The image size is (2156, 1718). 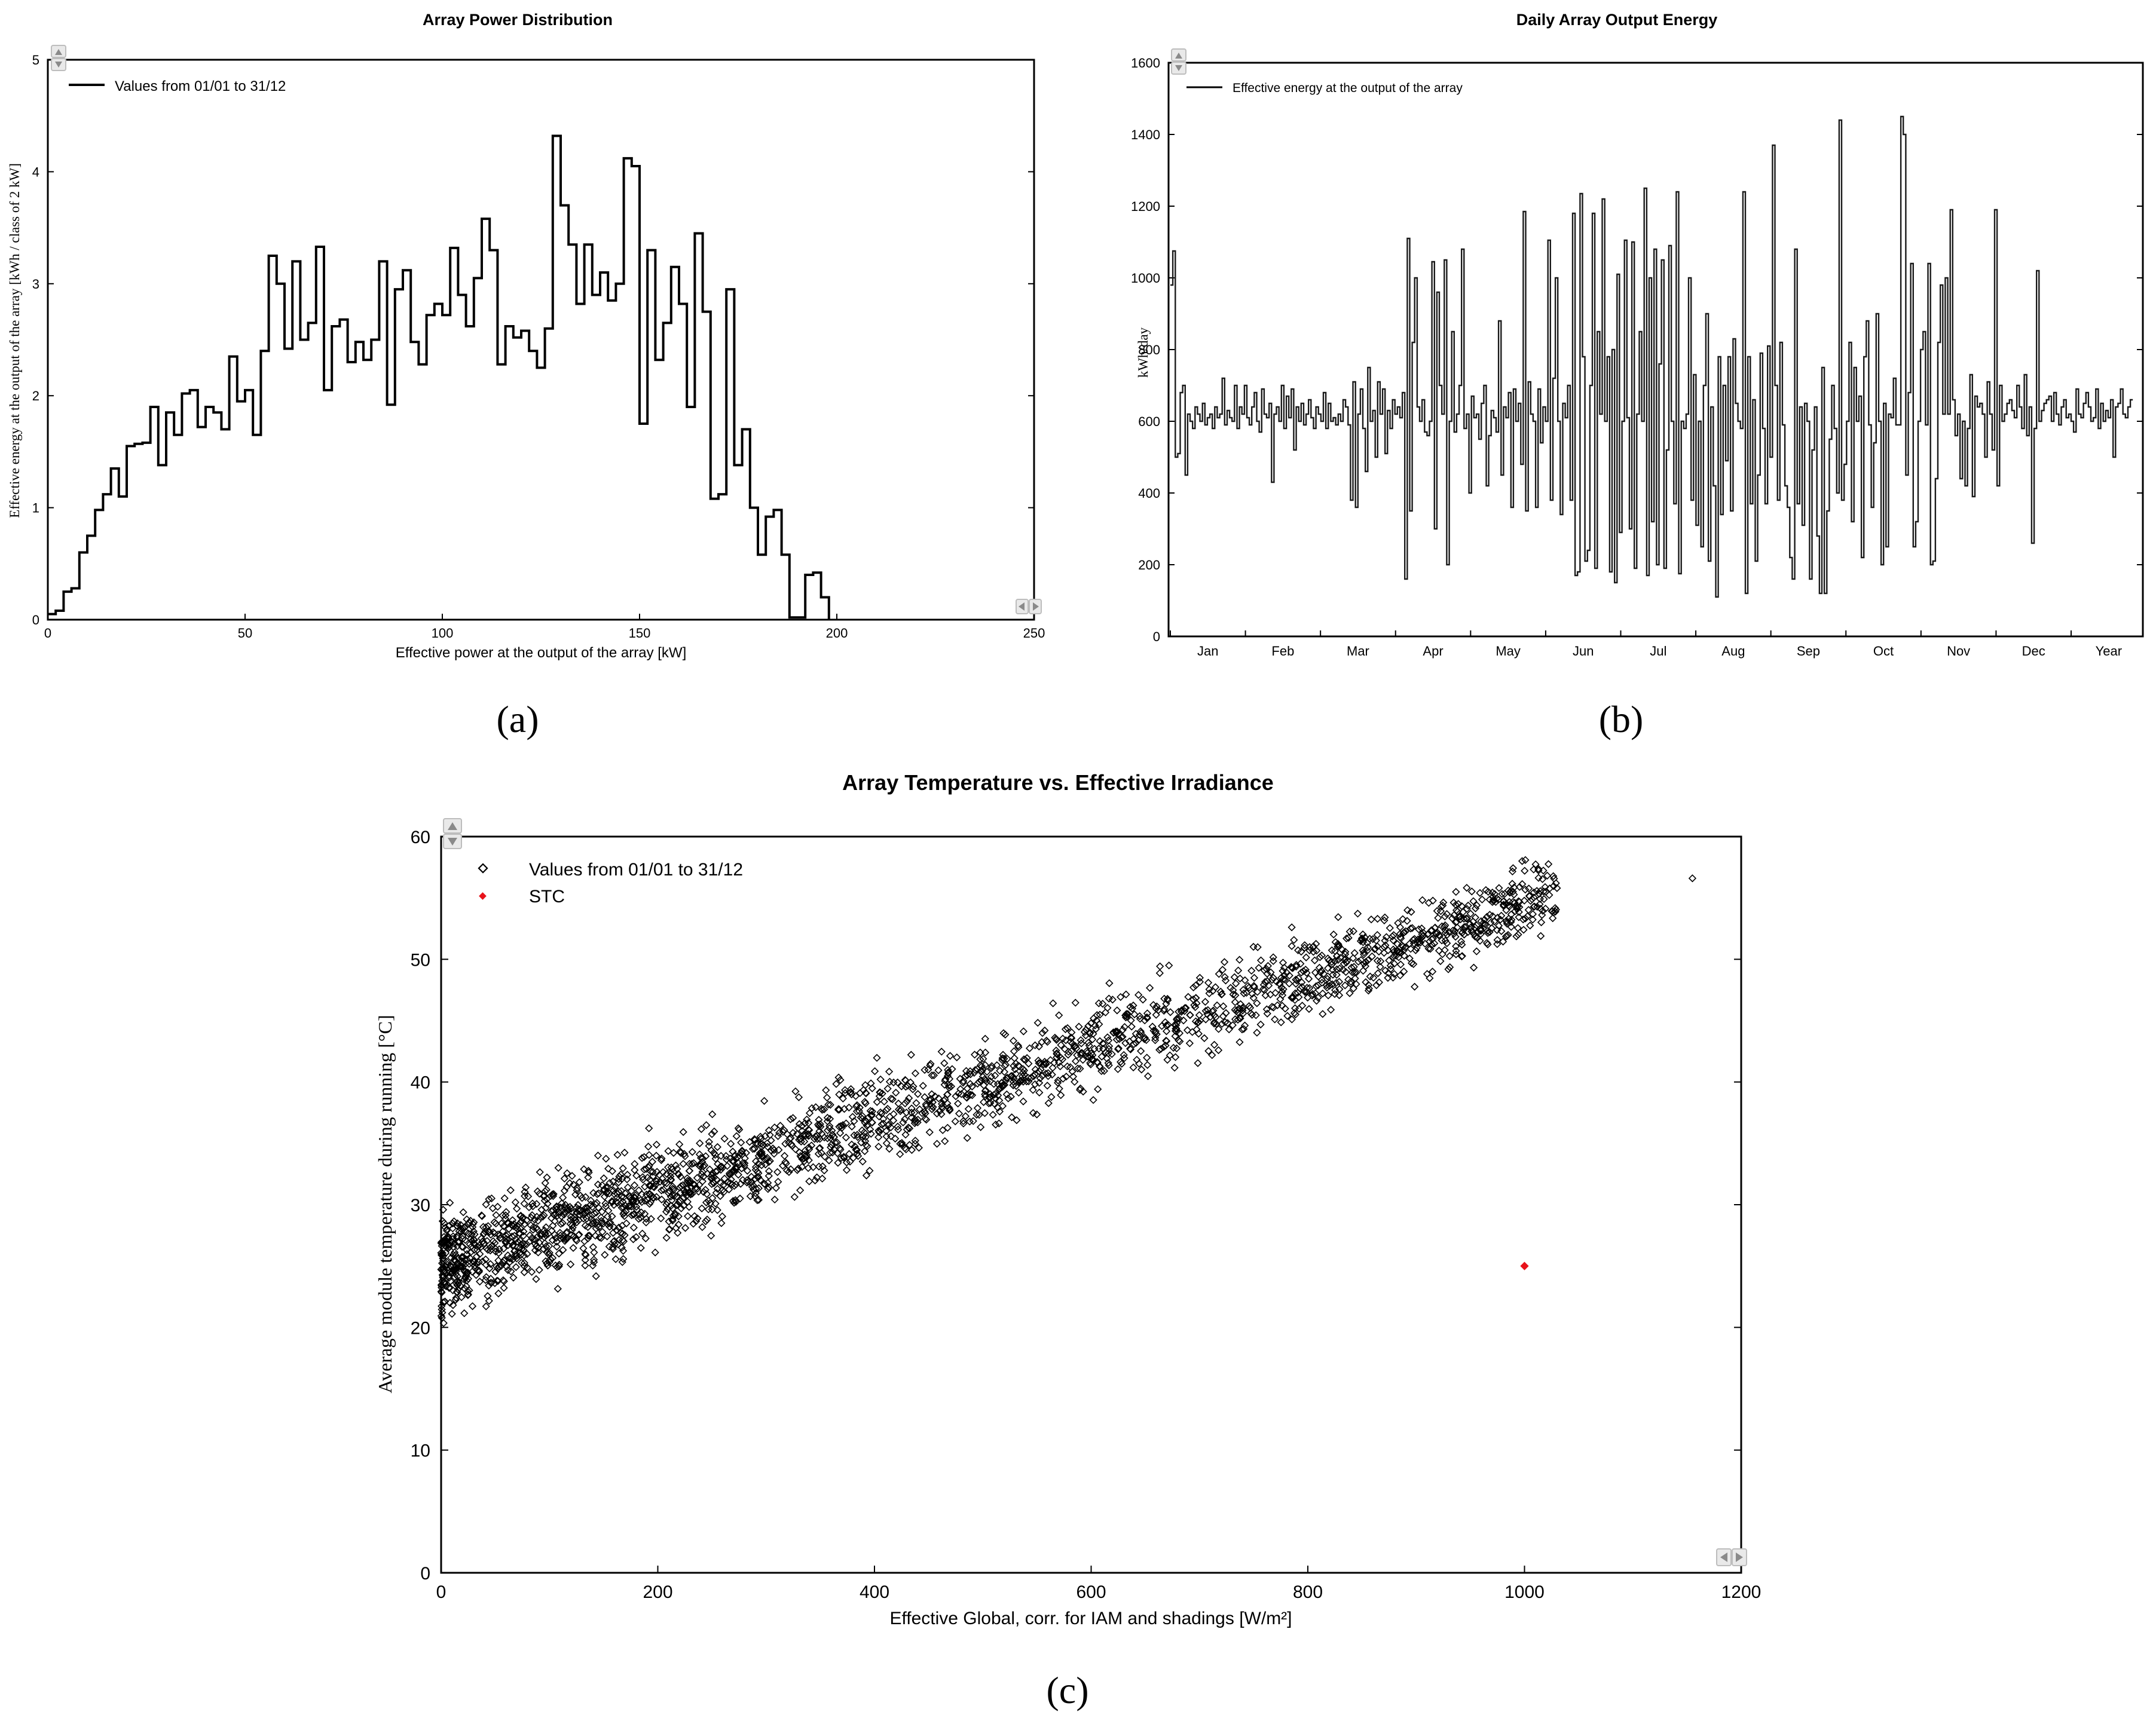 What do you see at coordinates (58, 64) in the screenshot?
I see `chart-a-scroll-down` at bounding box center [58, 64].